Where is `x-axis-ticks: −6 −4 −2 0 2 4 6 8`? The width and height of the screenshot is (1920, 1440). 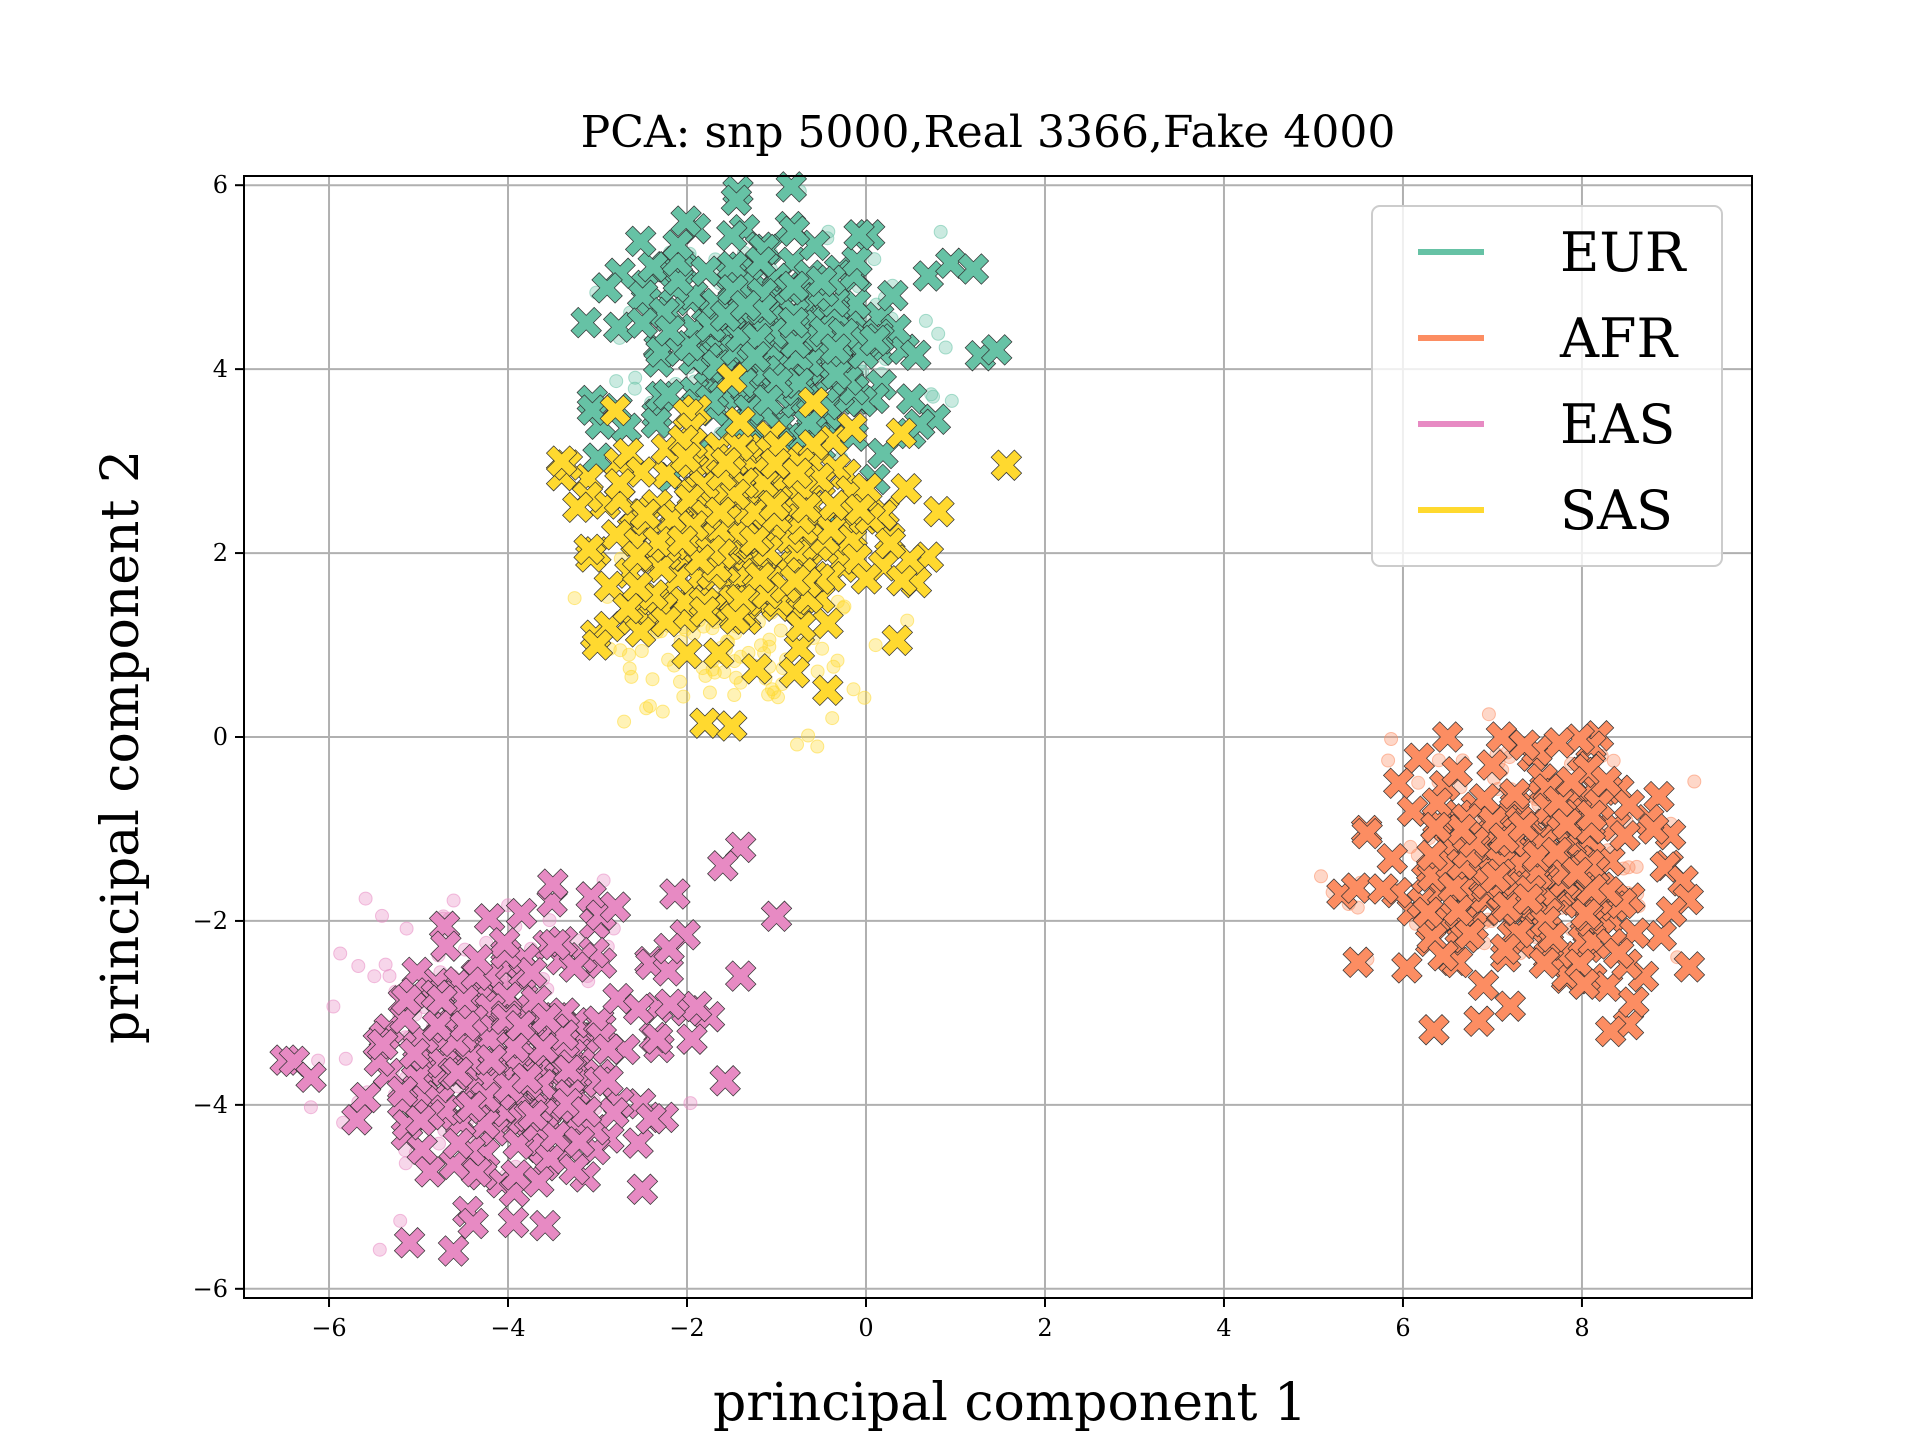 x-axis-ticks: −6 −4 −2 0 2 4 6 8 is located at coordinates (950, 1320).